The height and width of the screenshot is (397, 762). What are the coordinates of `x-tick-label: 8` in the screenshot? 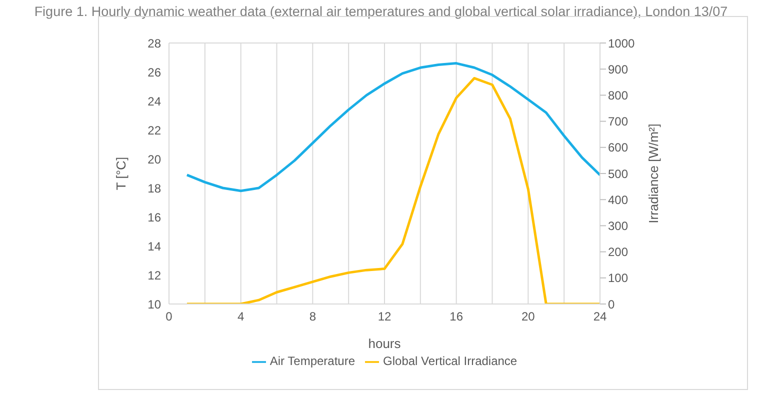 It's located at (312, 317).